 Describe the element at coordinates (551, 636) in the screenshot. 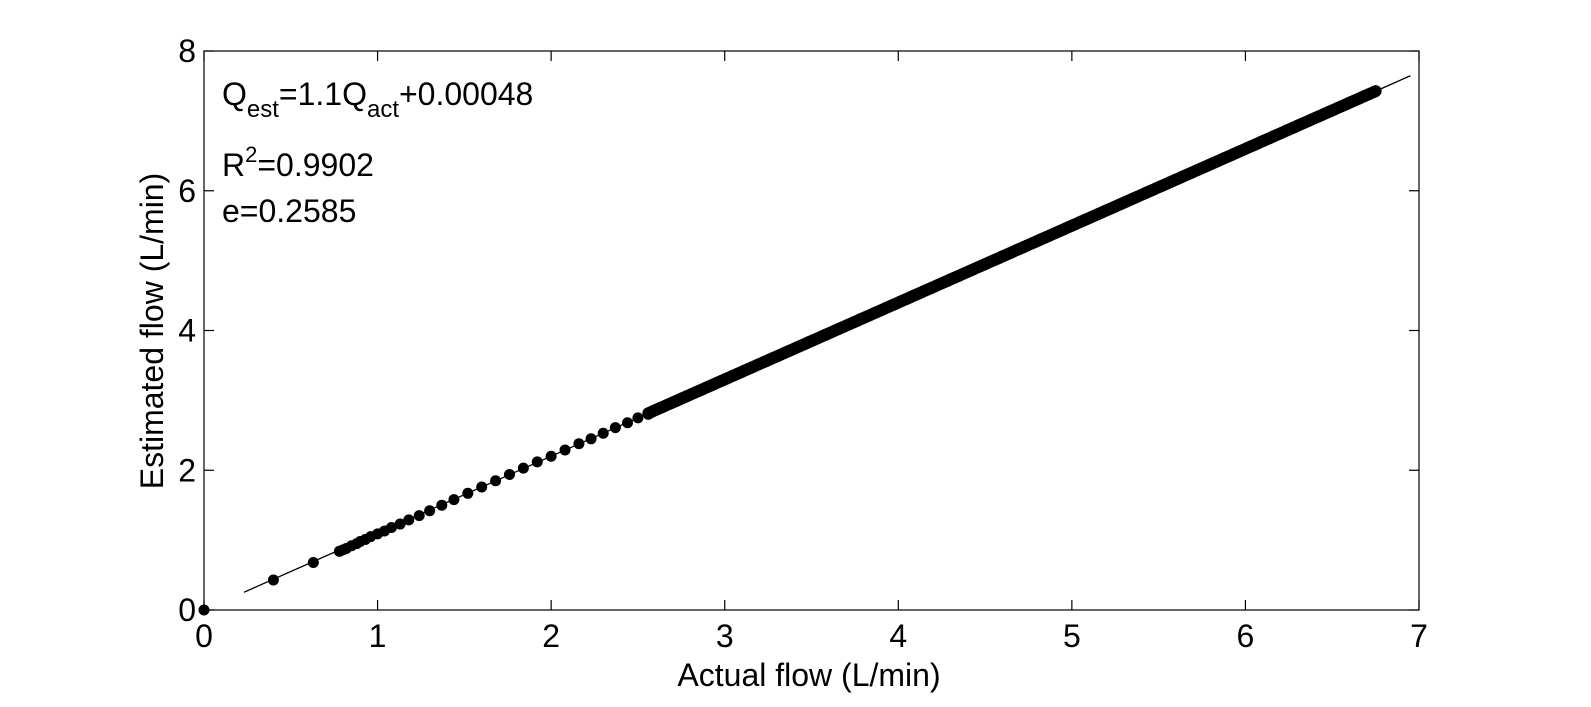

I see `x-tick-label: 2` at that location.